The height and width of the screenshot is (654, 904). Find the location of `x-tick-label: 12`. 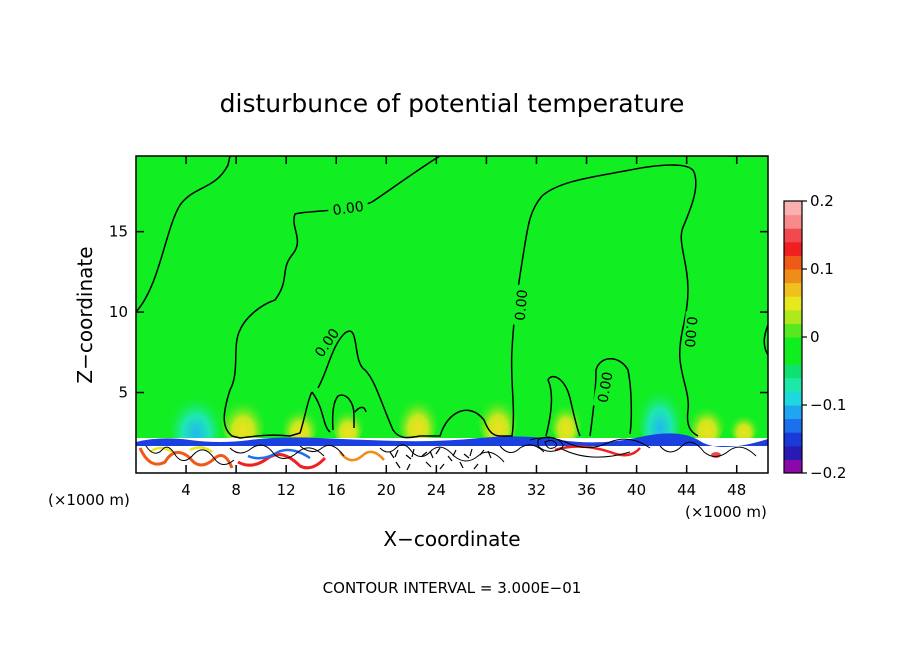

x-tick-label: 12 is located at coordinates (286, 490).